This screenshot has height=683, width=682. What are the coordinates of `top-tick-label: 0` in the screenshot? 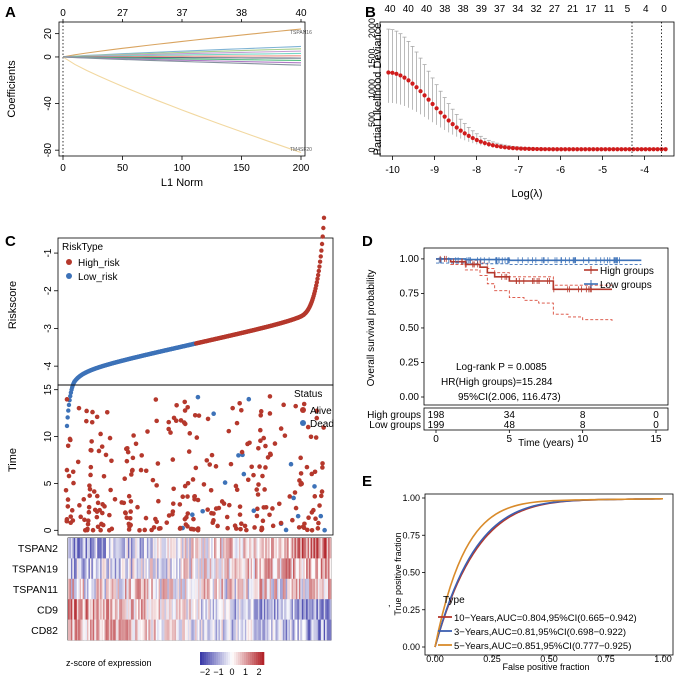 It's located at (664, 9).